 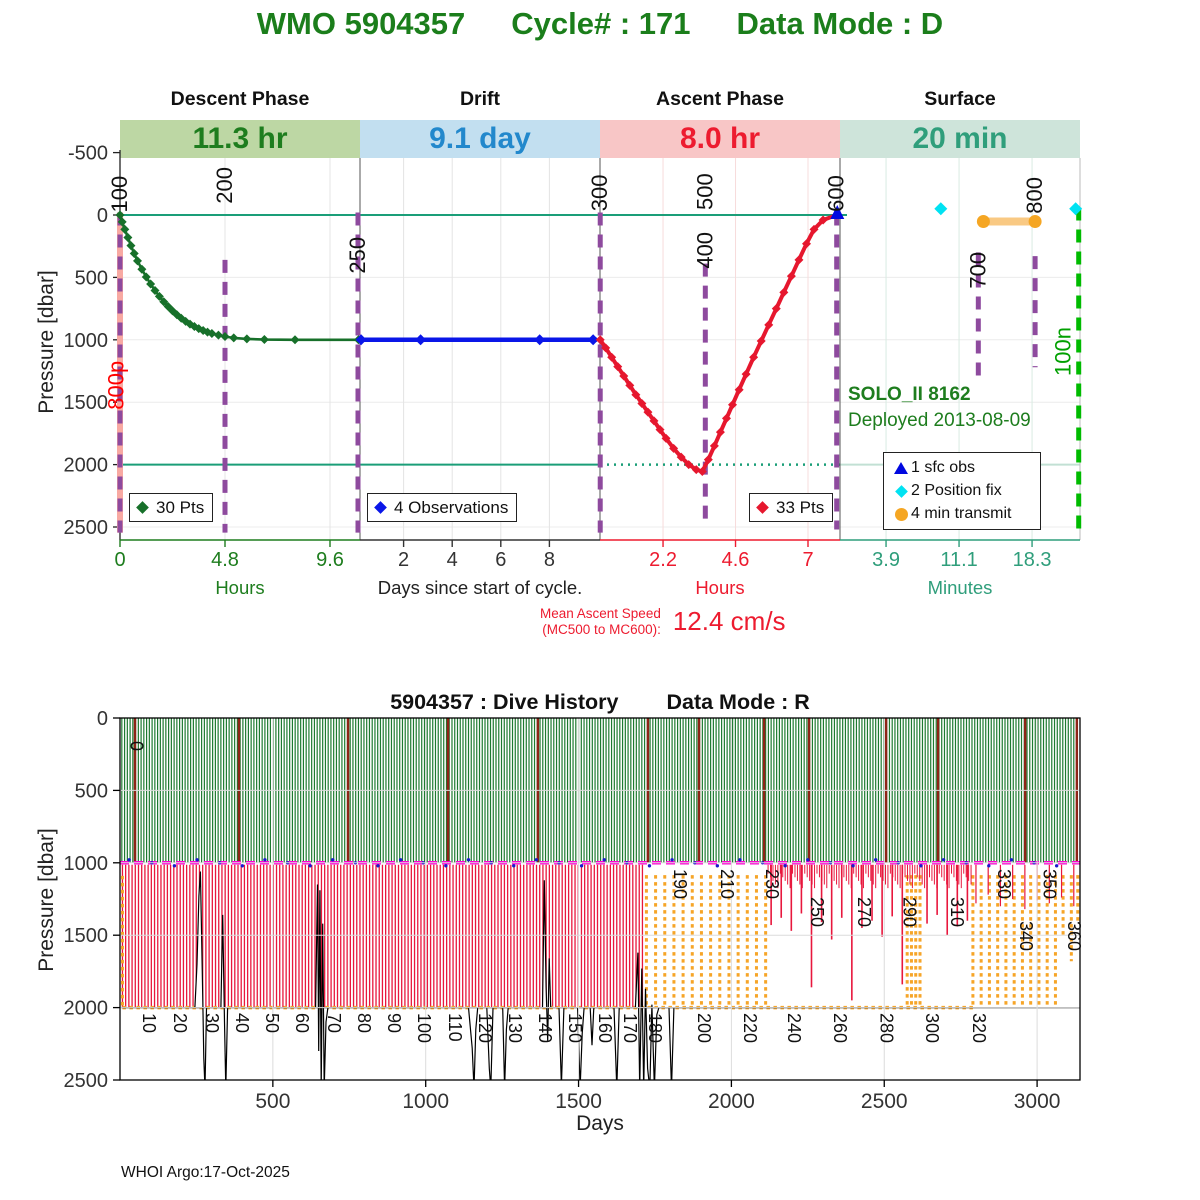 What do you see at coordinates (46, 342) in the screenshot?
I see `top-y-axis-label: Pressure [dbar]` at bounding box center [46, 342].